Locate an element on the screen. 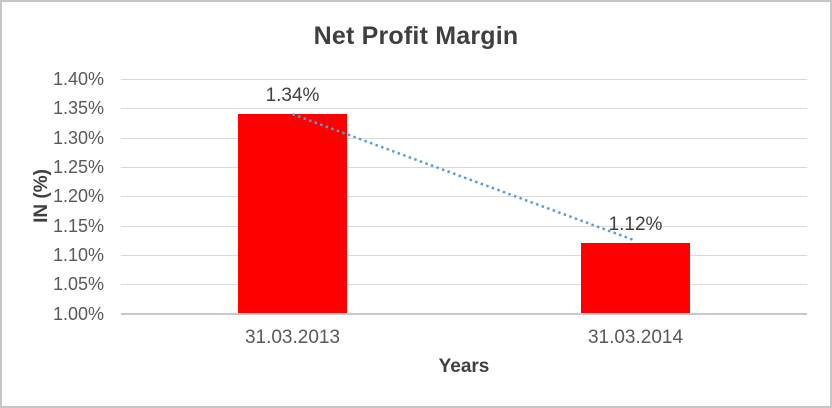 This screenshot has width=832, height=408. x-axis-title: Years is located at coordinates (464, 366).